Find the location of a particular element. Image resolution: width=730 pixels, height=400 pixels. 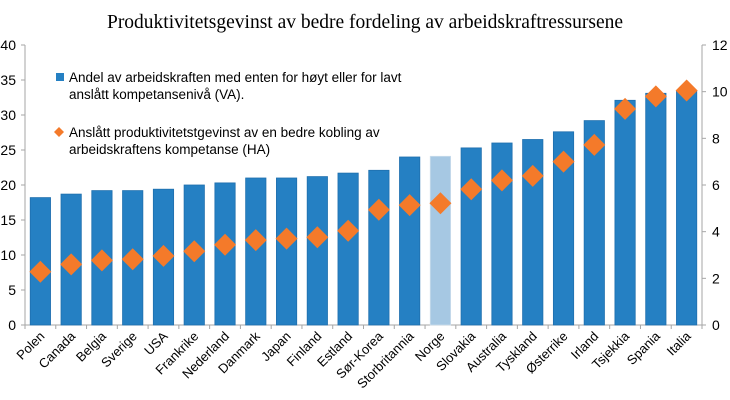

diamond-storbritannia is located at coordinates (409, 205).